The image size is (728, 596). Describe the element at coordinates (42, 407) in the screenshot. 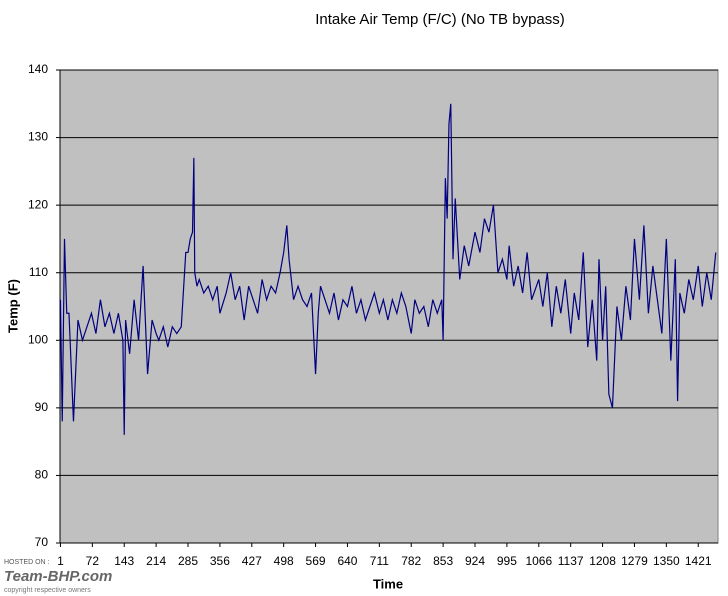

I see `y-tick-label: 90` at that location.